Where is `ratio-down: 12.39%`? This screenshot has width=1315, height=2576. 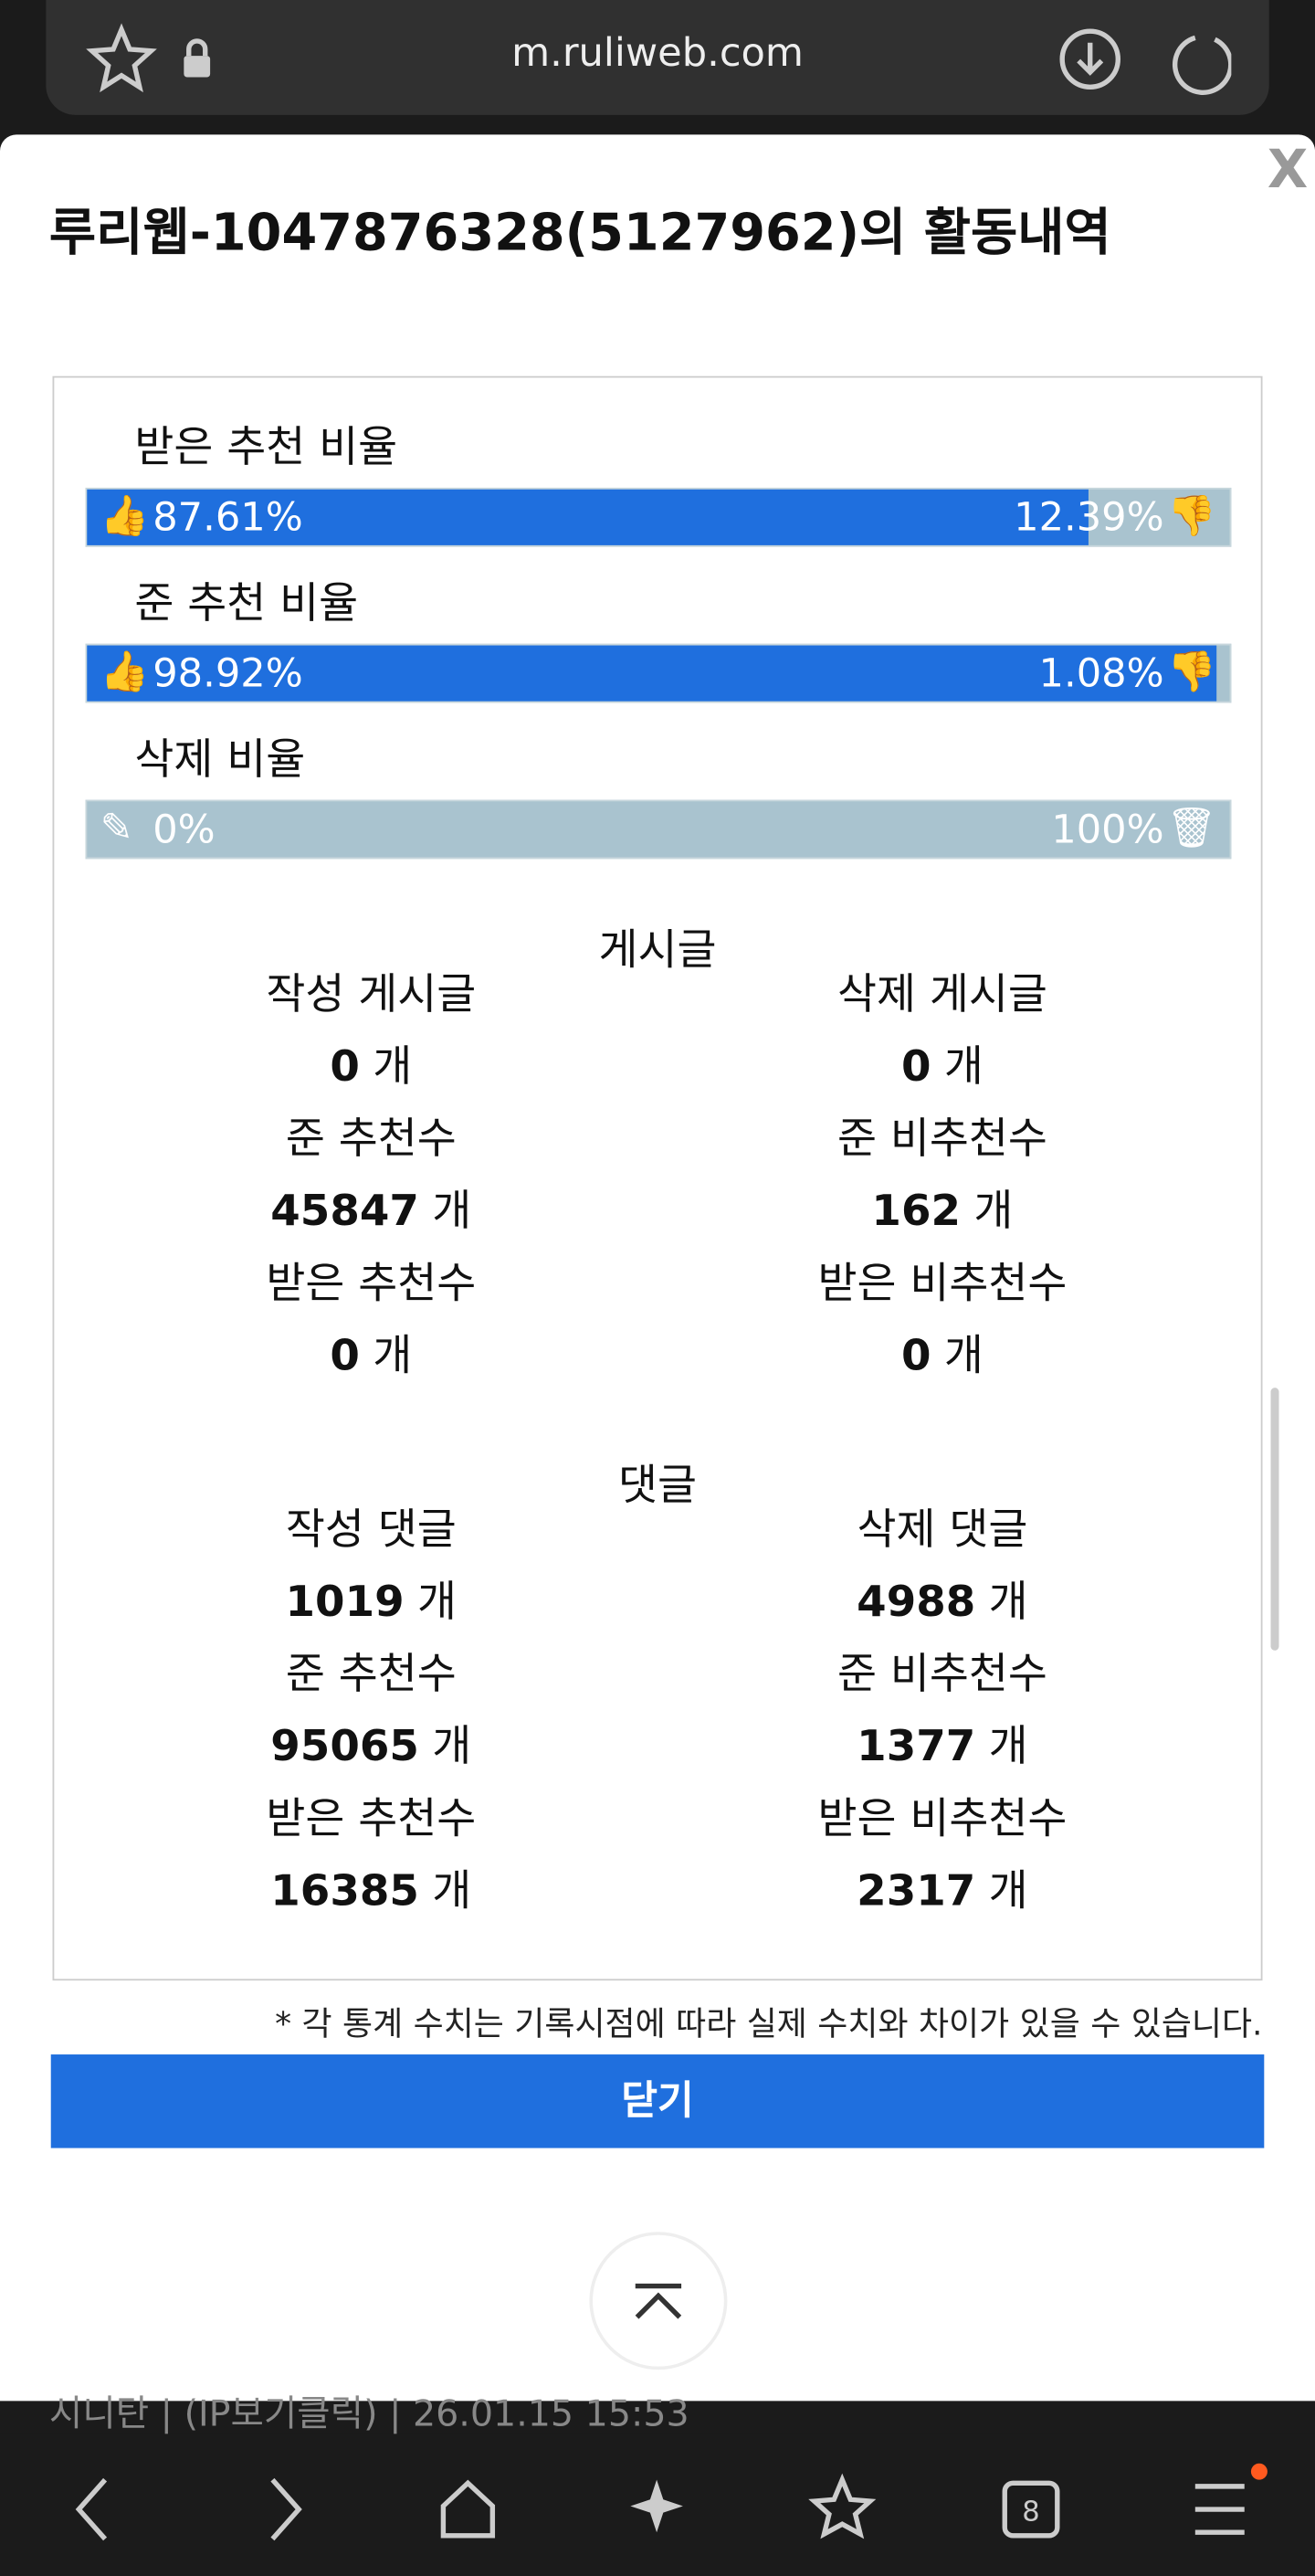 ratio-down: 12.39% is located at coordinates (1089, 517).